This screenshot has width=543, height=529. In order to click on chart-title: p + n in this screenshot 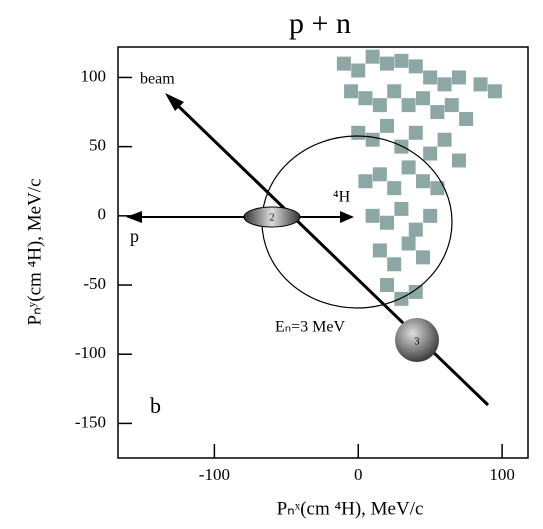, I will do `click(320, 23)`.